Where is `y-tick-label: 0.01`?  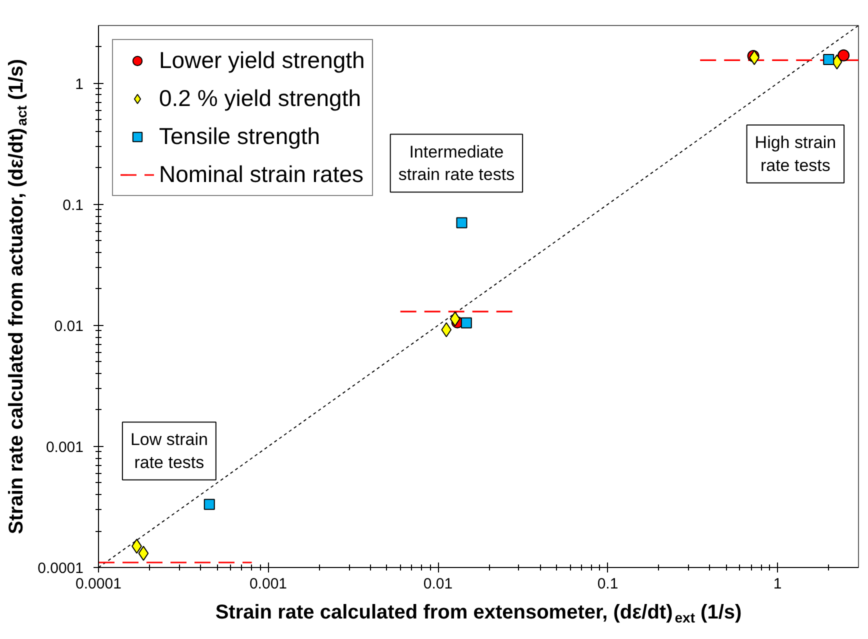
y-tick-label: 0.01 is located at coordinates (69, 326).